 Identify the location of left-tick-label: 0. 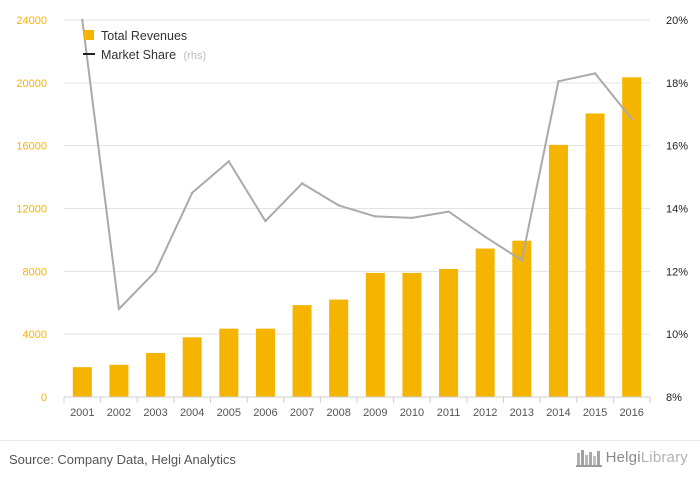
(44, 398).